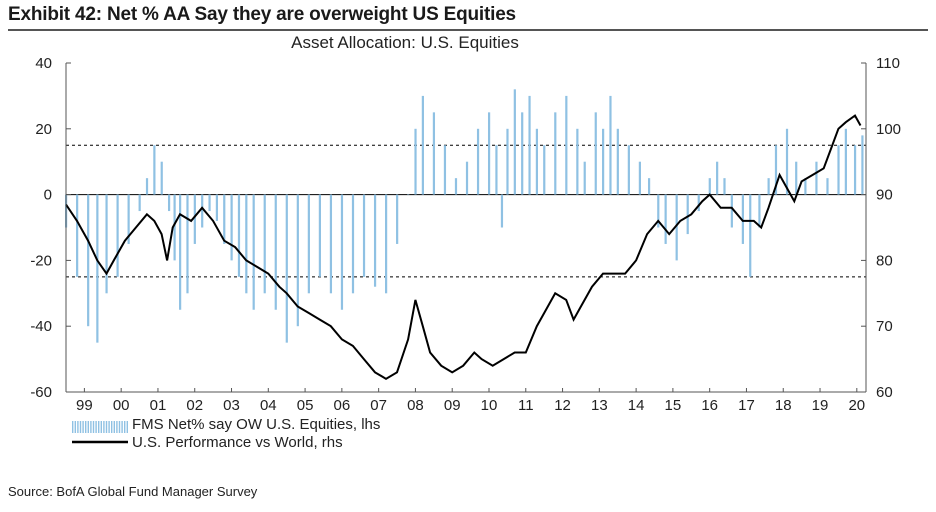  What do you see at coordinates (452, 405) in the screenshot?
I see `x-tick-label: 09` at bounding box center [452, 405].